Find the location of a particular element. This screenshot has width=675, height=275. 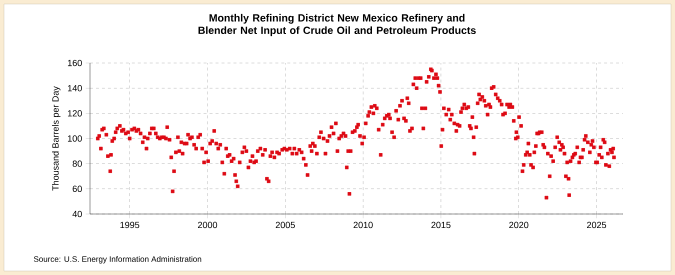

x-tick-label: 2020 is located at coordinates (518, 225).